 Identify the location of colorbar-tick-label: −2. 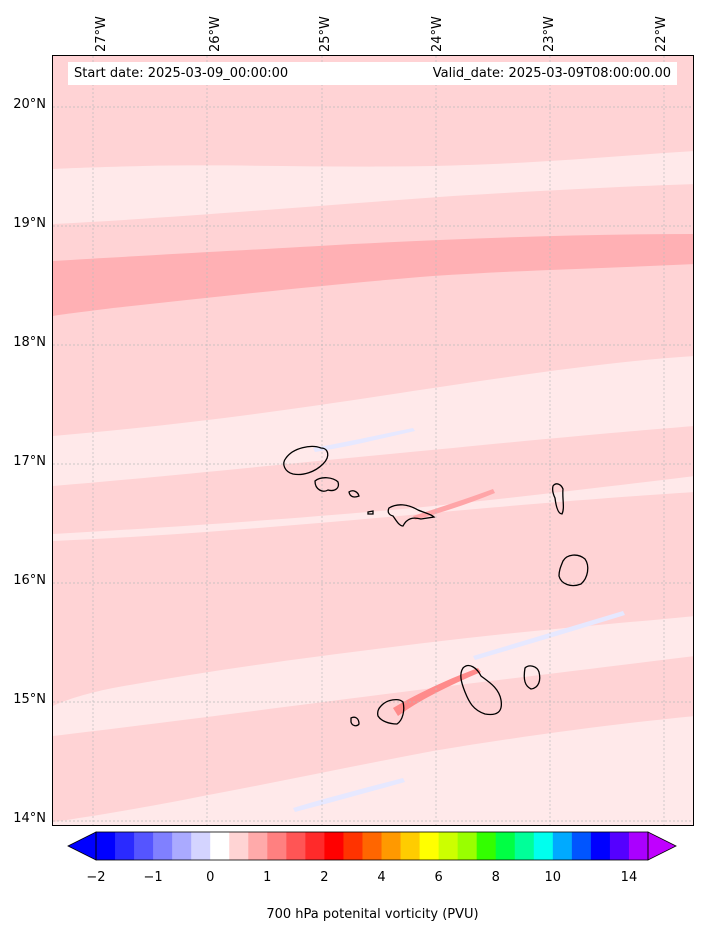
(96, 877).